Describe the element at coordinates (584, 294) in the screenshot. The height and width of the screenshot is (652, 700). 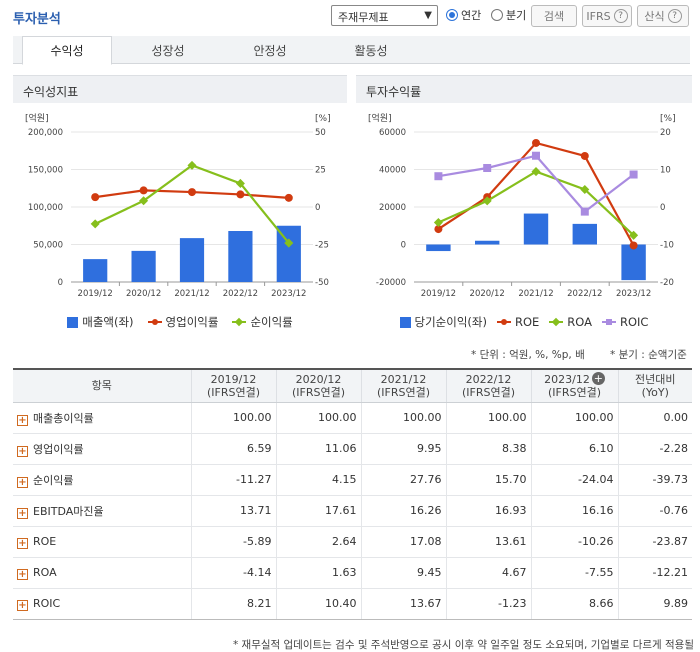
I see `x-tick-label: 2022/12` at that location.